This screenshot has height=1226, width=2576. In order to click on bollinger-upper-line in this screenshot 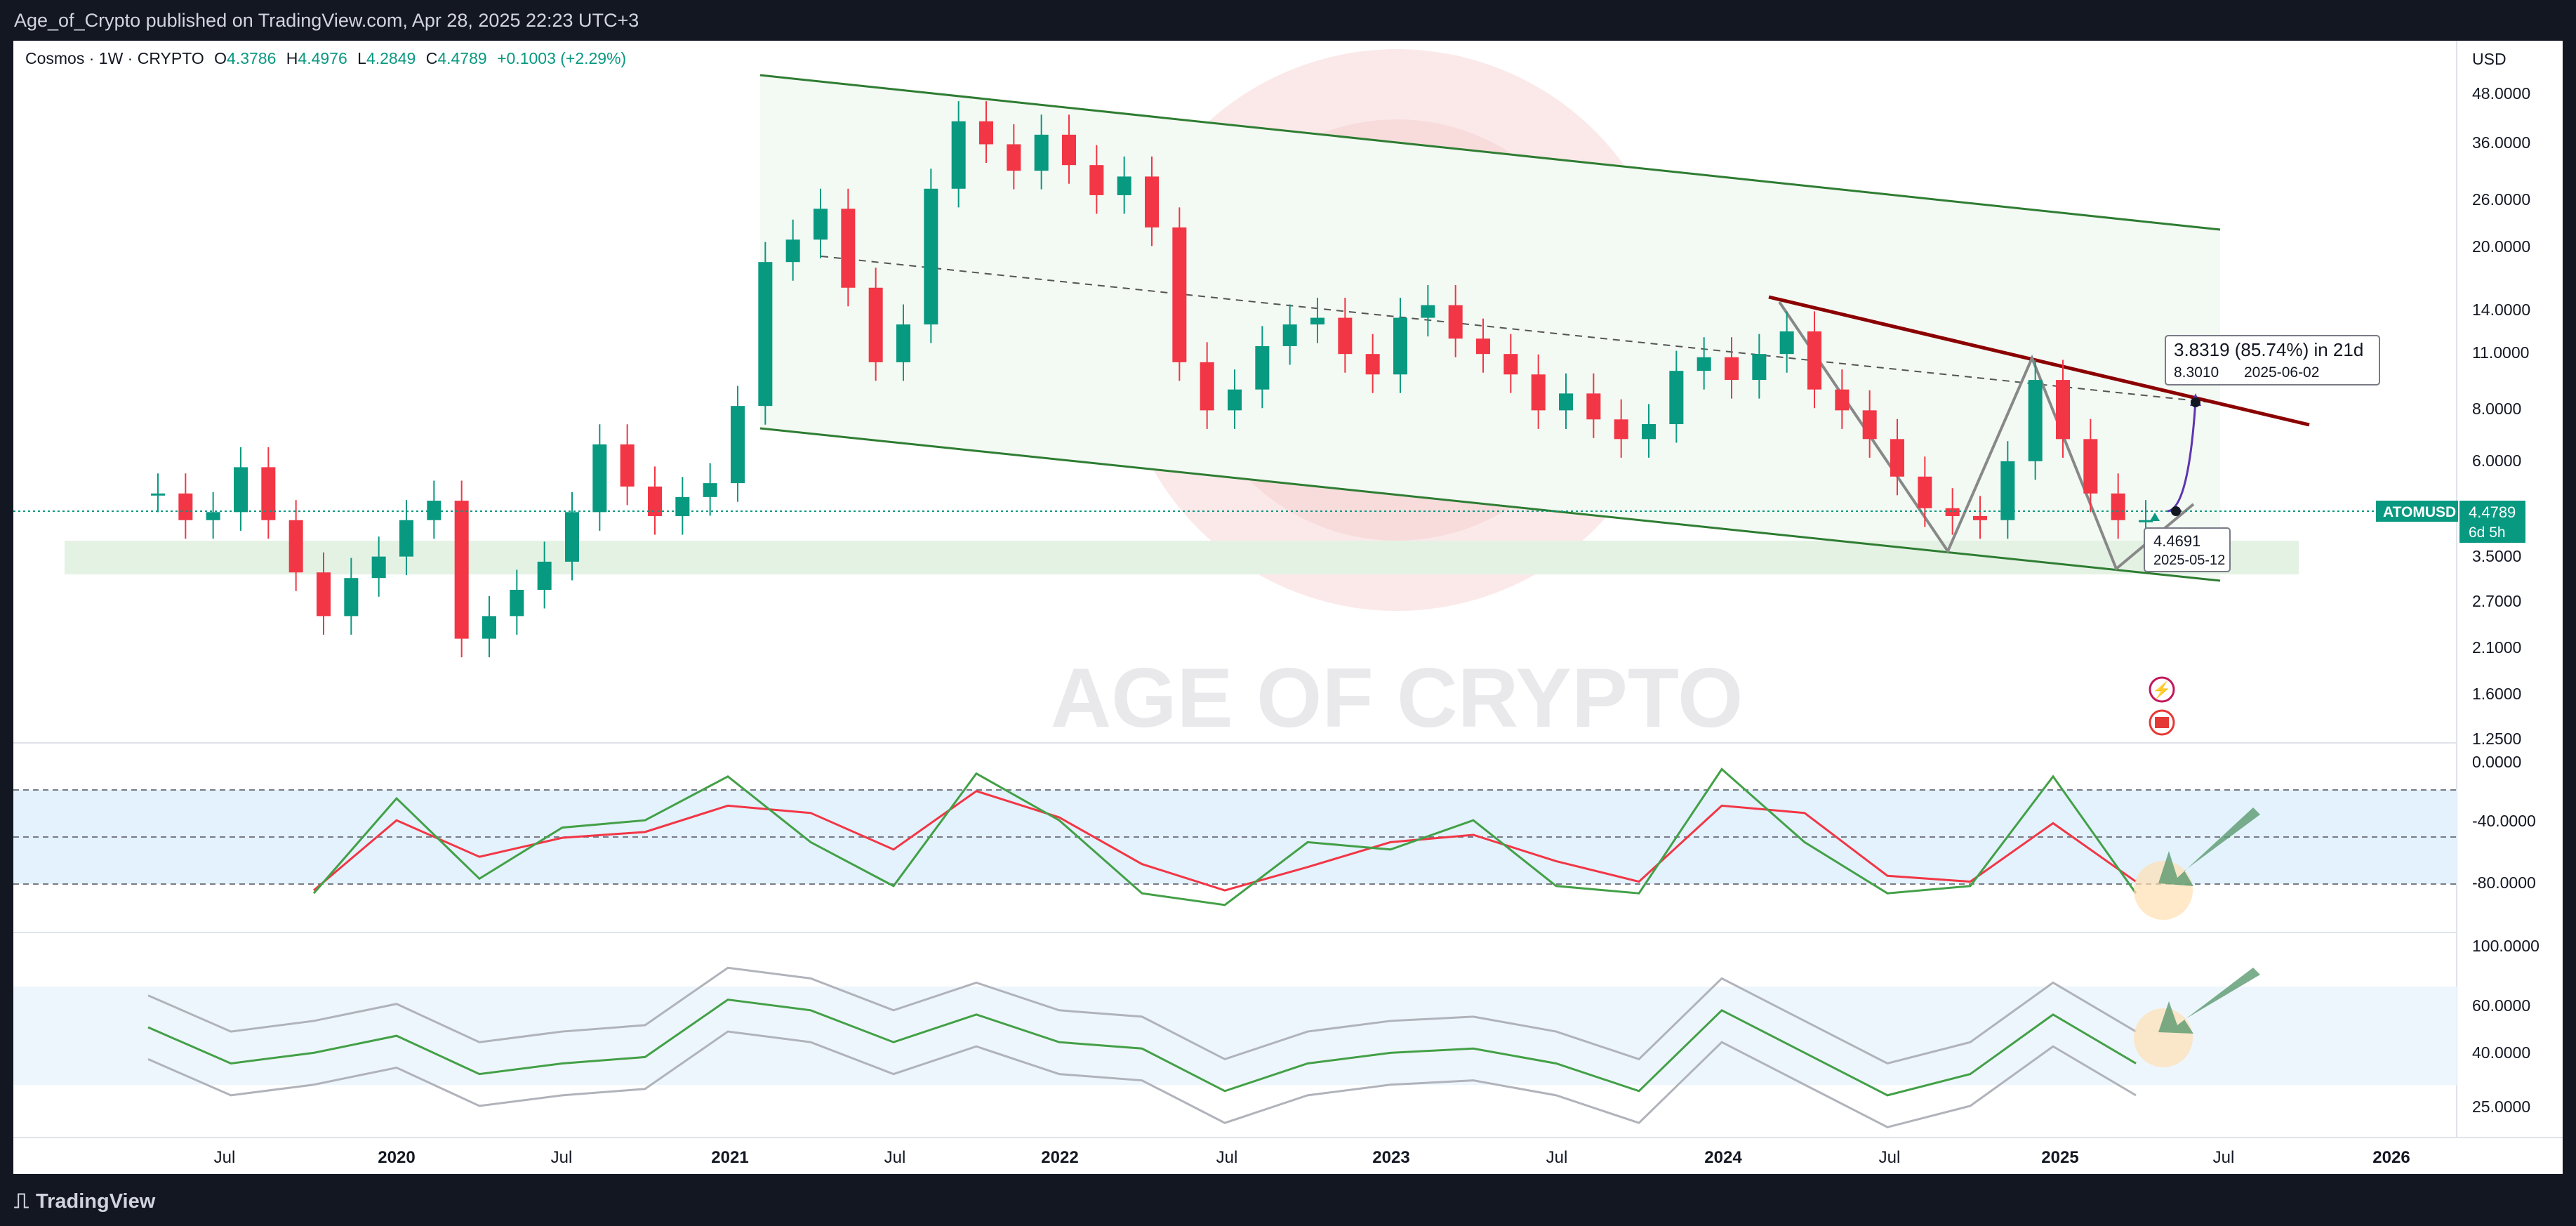, I will do `click(1142, 1015)`.